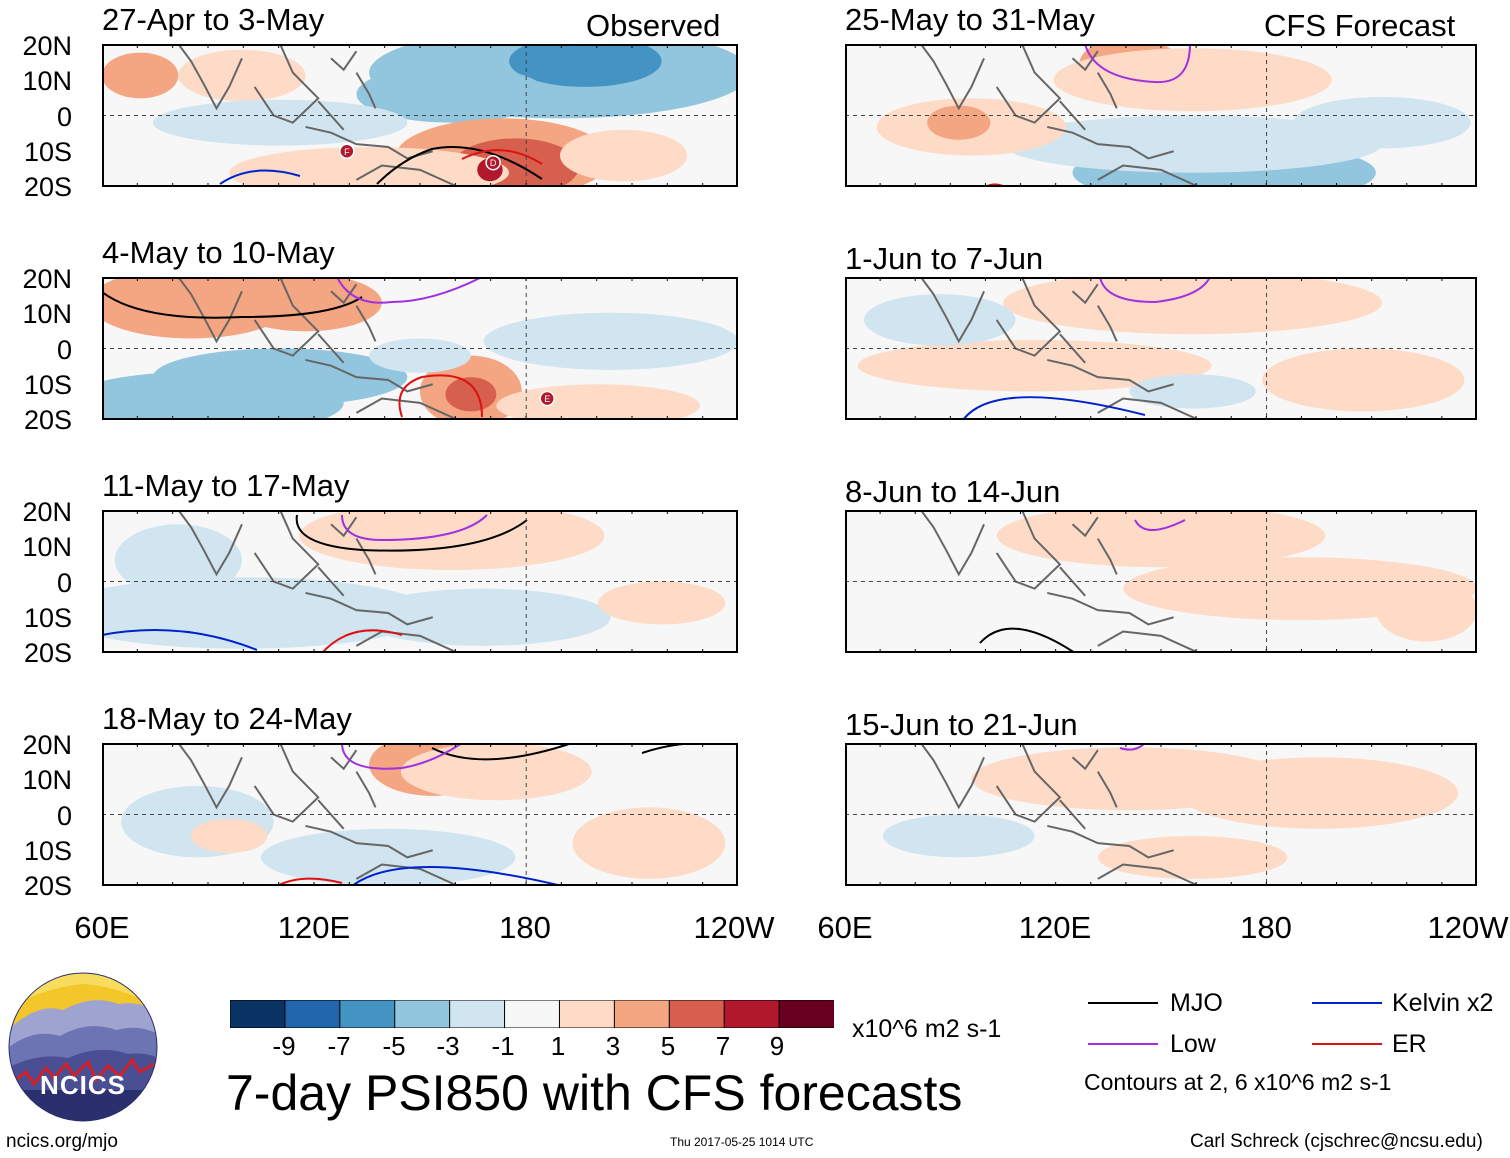 The width and height of the screenshot is (1510, 1158). What do you see at coordinates (394, 1046) in the screenshot?
I see `colorbar-tick: -5` at bounding box center [394, 1046].